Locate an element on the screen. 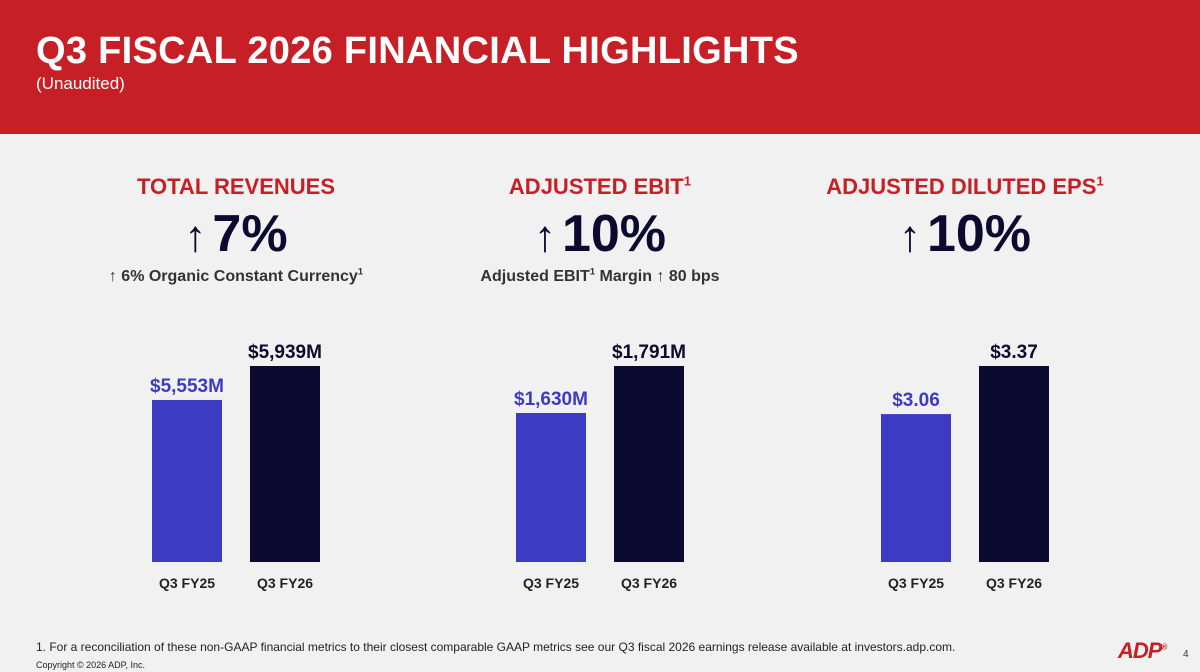 This screenshot has height=672, width=1200. bar-chart-revenues: $5,553M Q3 FY25 $5,939M Q3 FY26 is located at coordinates (236, 465).